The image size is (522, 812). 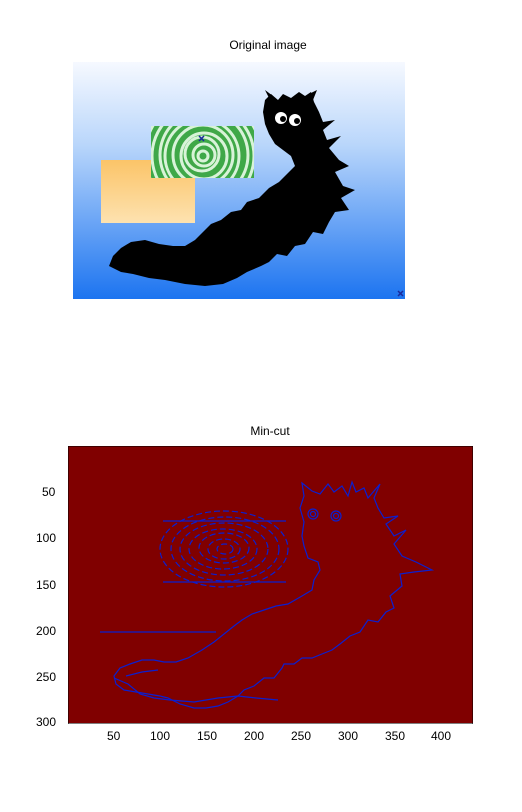 What do you see at coordinates (268, 45) in the screenshot?
I see `original-image-title: Original image` at bounding box center [268, 45].